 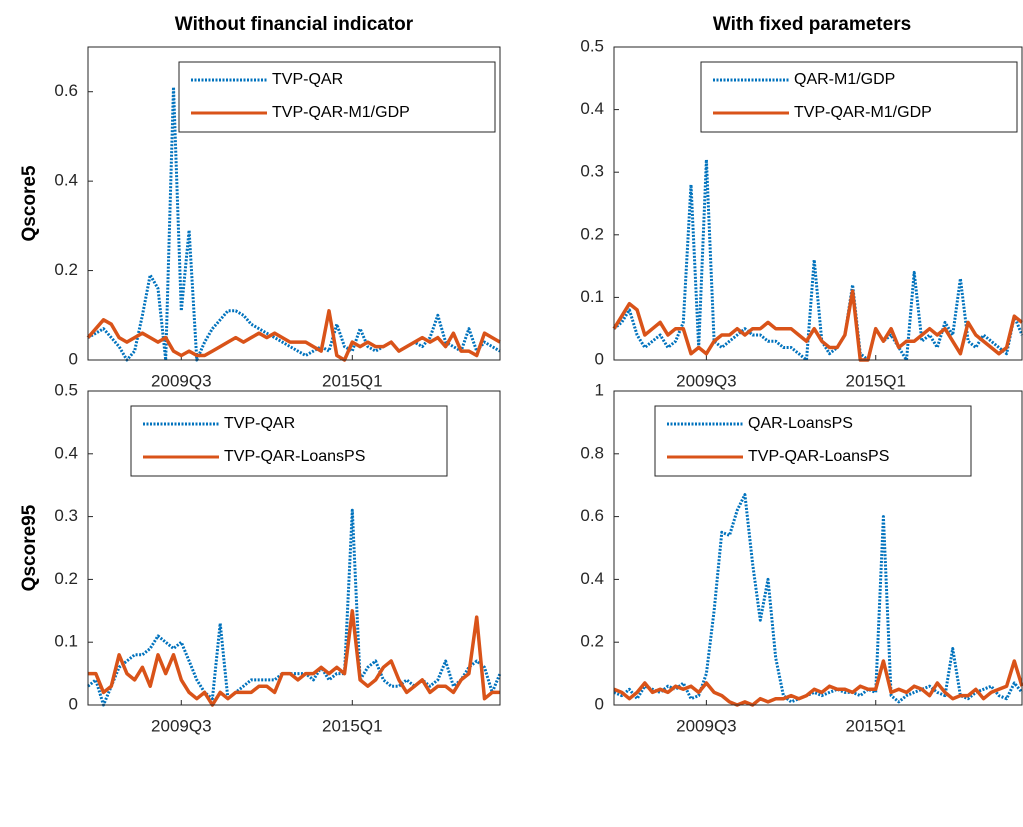 What do you see at coordinates (800, 423) in the screenshot?
I see `legend-label: QAR-LoansPS` at bounding box center [800, 423].